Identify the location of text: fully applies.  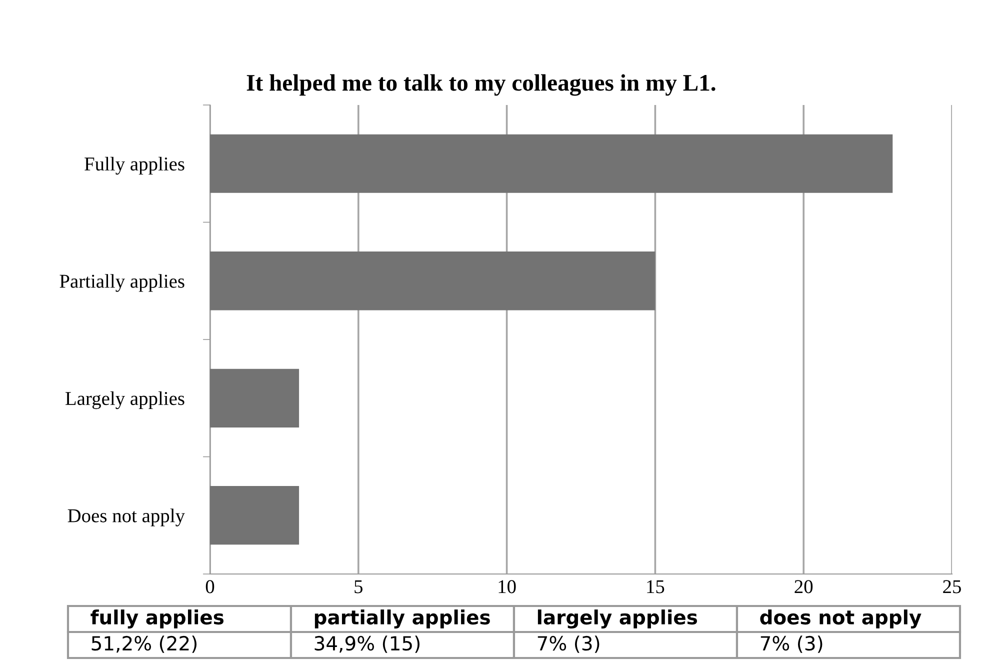
(157, 619).